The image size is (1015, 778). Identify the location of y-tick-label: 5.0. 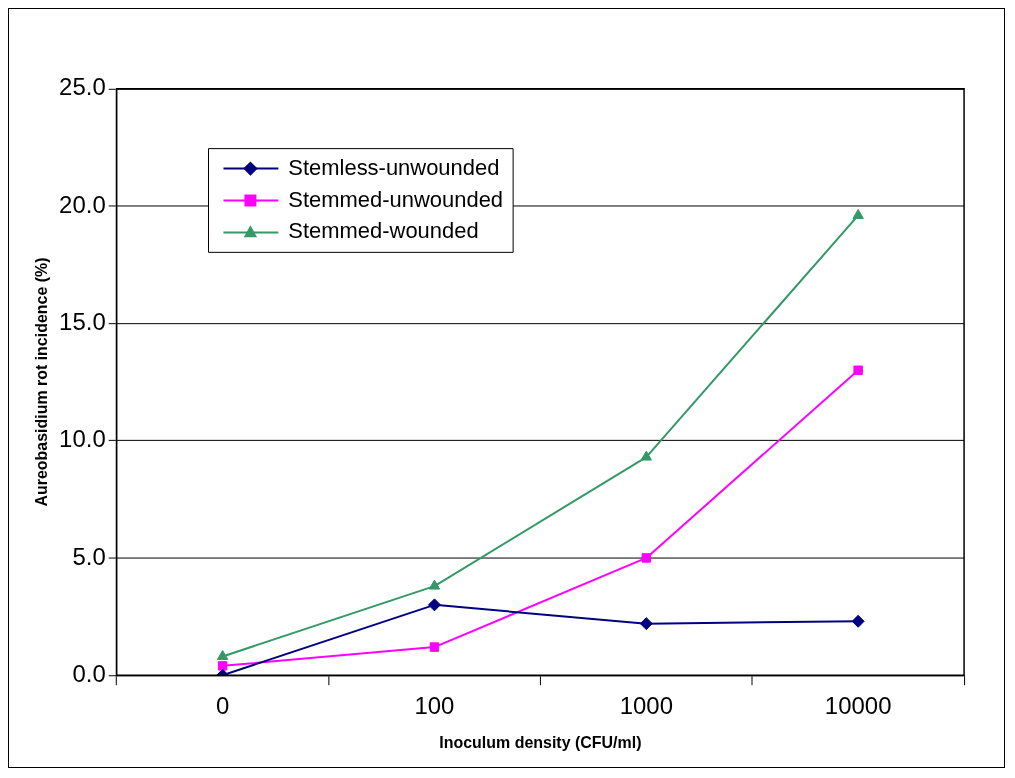
(89, 556).